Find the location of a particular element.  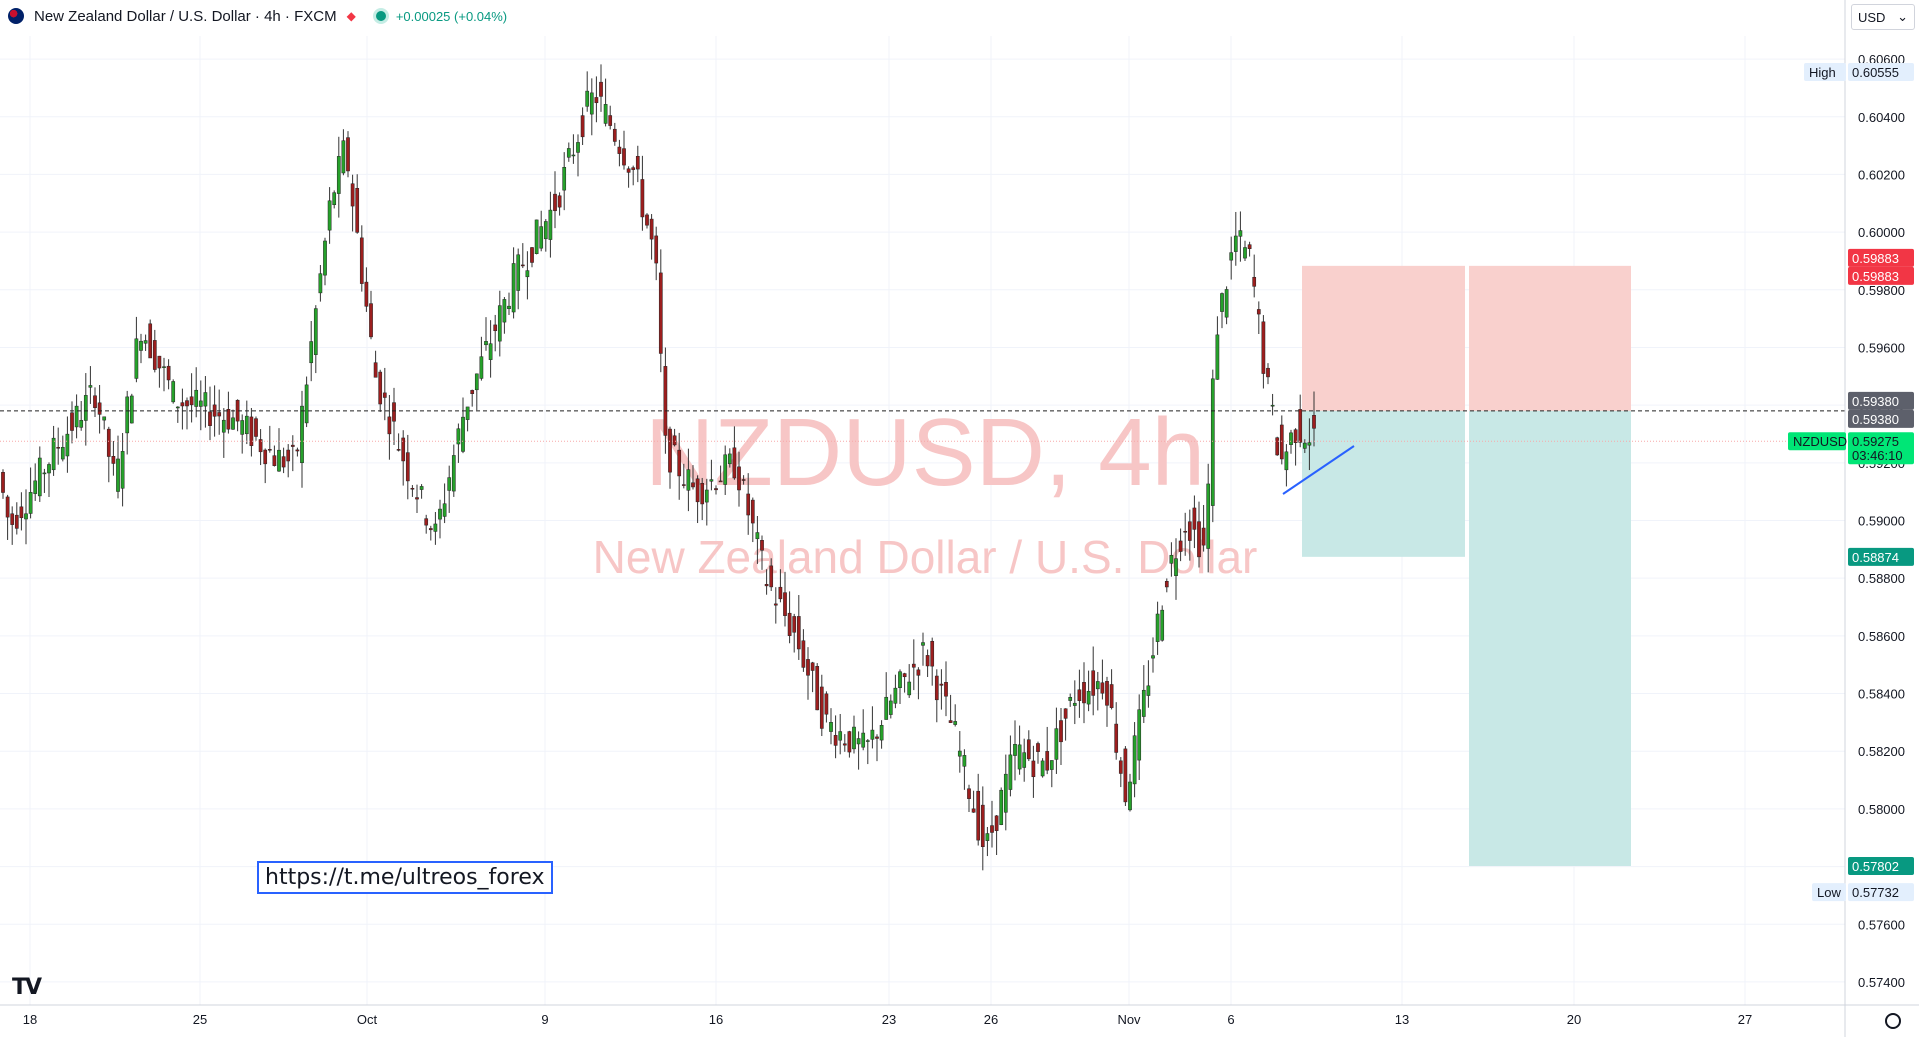

y-tick-label: 0.60200 is located at coordinates (1881, 174).